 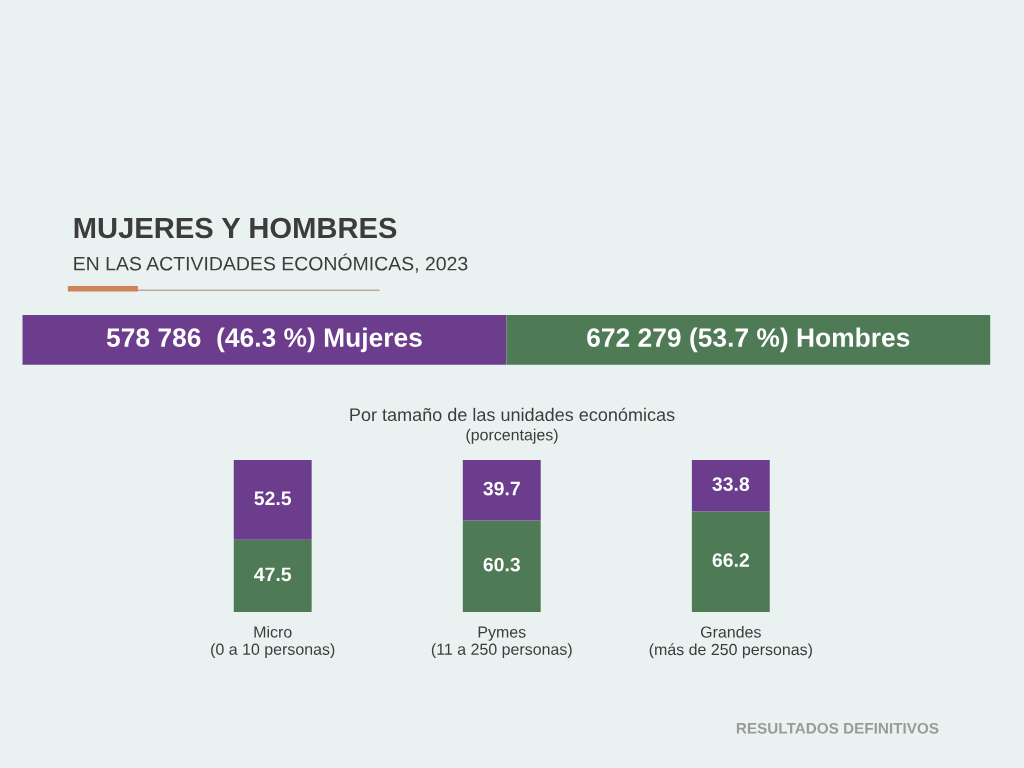 I want to click on data-label: 47.5, so click(x=273, y=574).